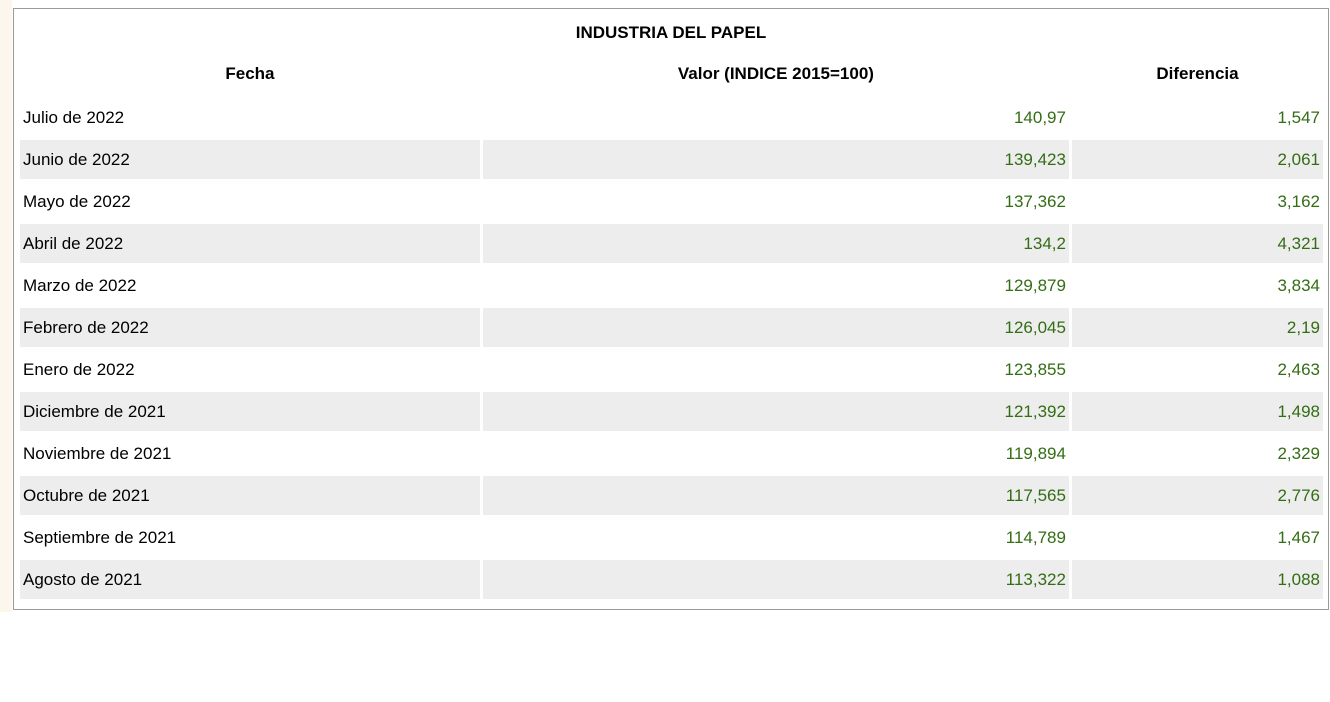 Image resolution: width=1330 pixels, height=702 pixels. What do you see at coordinates (250, 326) in the screenshot?
I see `cell-fecha: Febrero de 2022` at bounding box center [250, 326].